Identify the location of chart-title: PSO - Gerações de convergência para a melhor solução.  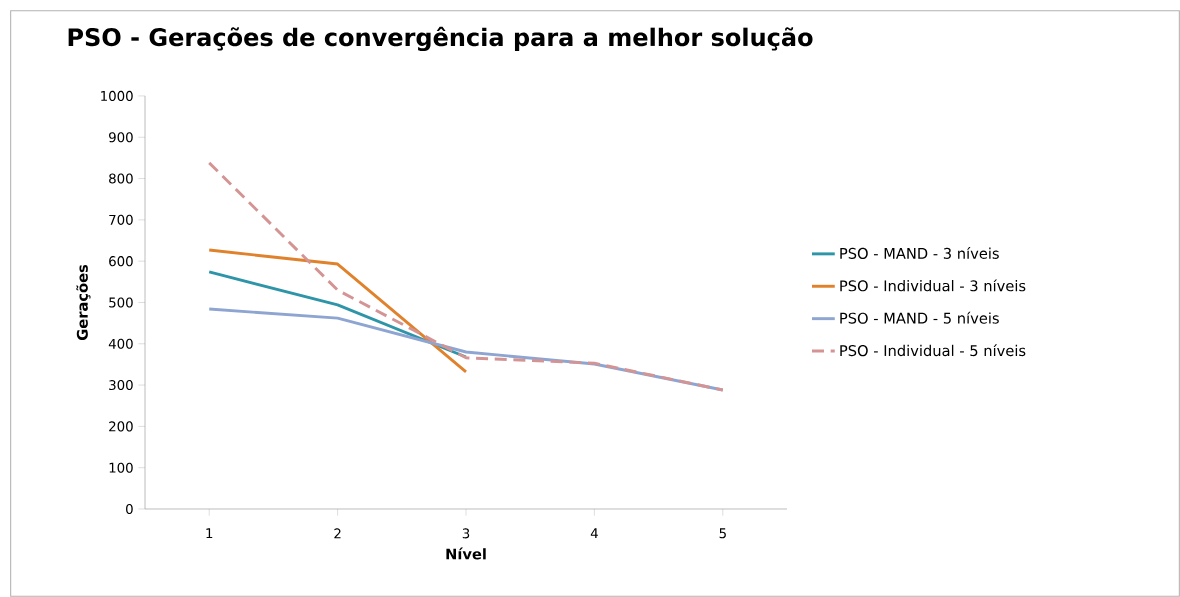
(440, 39).